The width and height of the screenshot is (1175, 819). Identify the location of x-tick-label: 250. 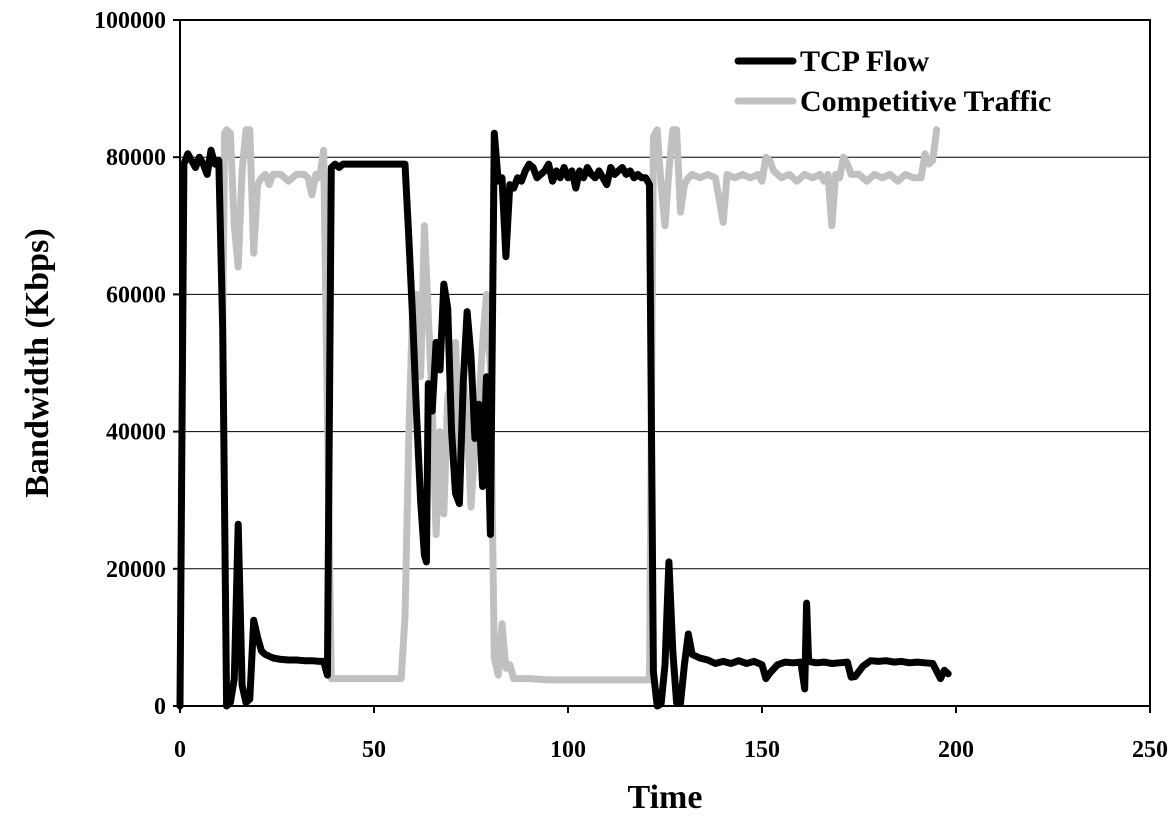
(1150, 750).